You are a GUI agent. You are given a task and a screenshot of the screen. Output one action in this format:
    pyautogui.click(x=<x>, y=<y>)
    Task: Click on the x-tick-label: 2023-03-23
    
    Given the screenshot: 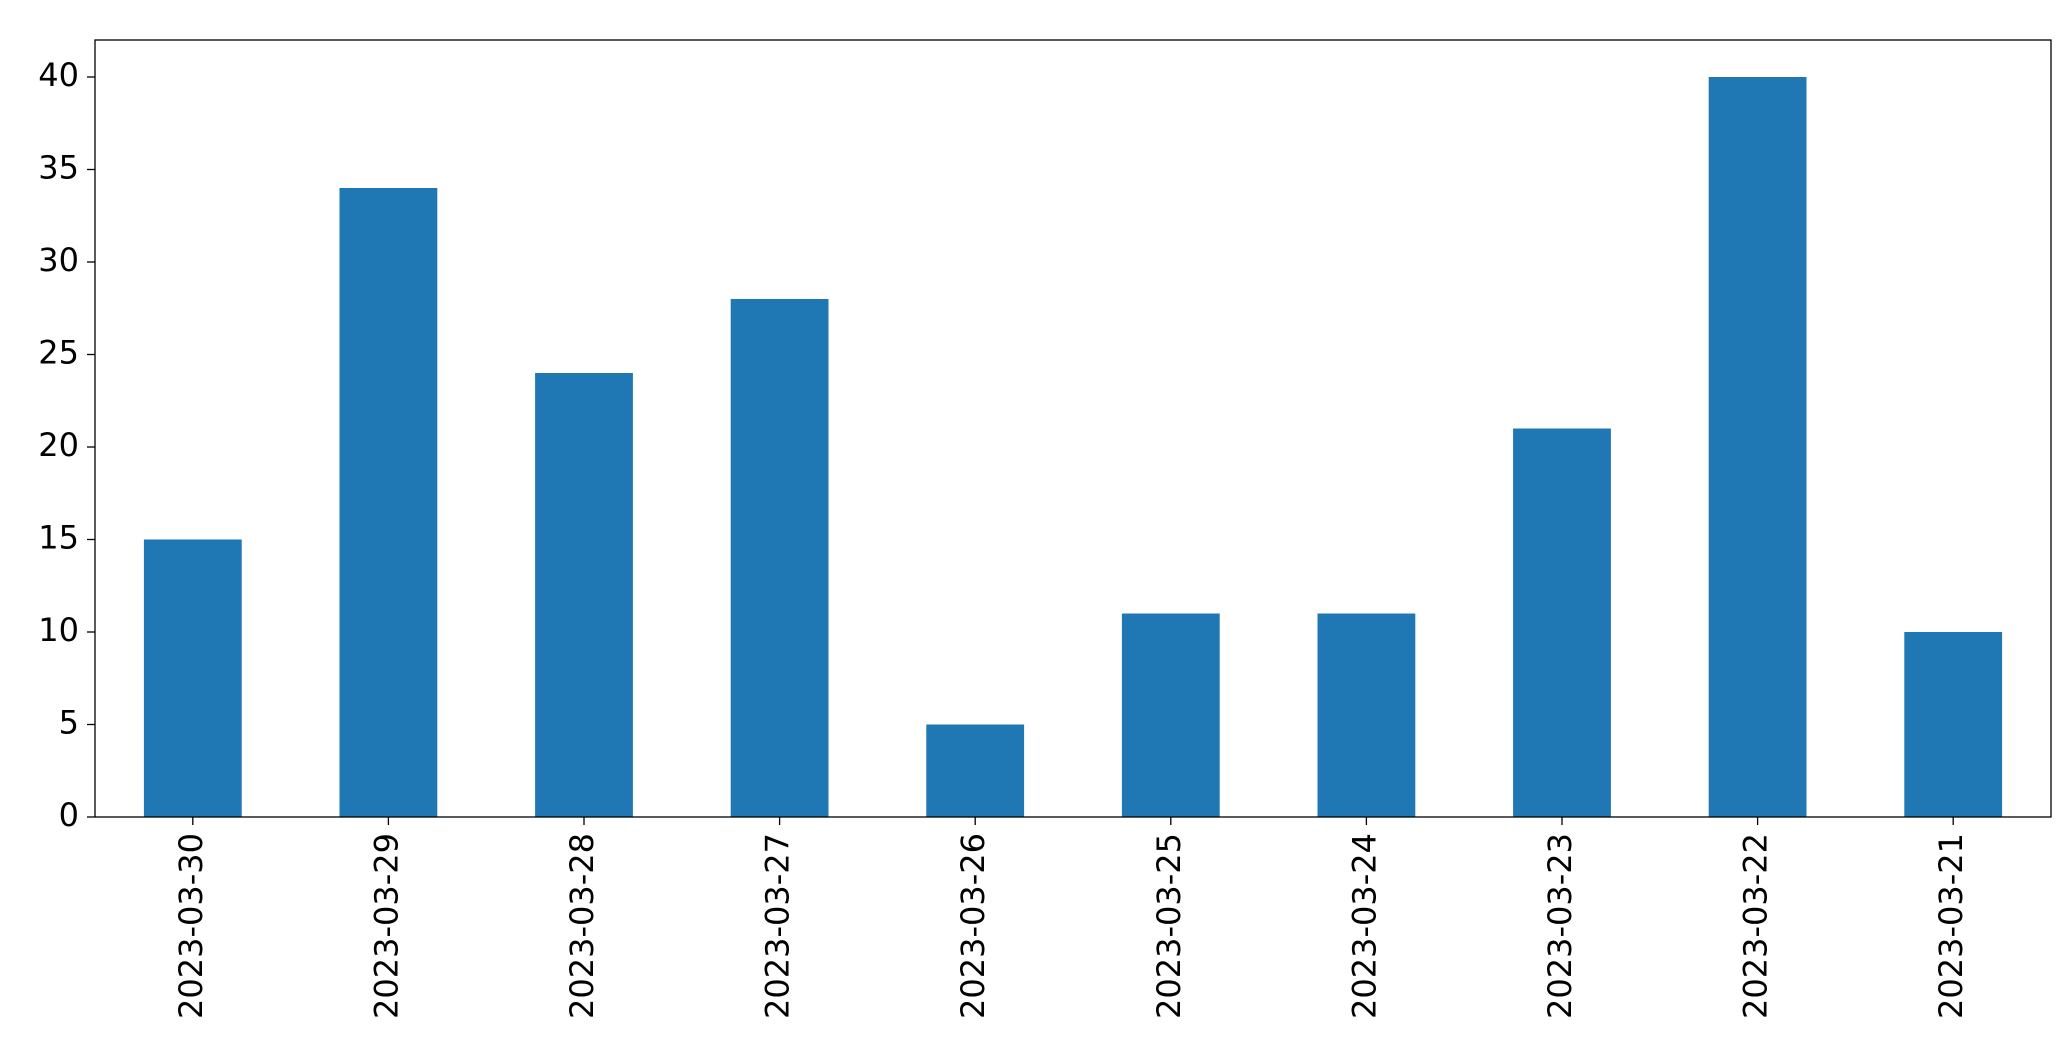 What is the action you would take?
    pyautogui.click(x=1560, y=926)
    